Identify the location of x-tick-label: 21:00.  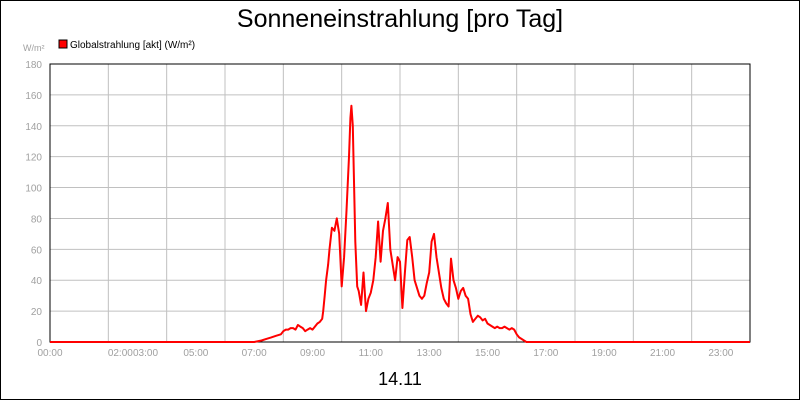
(662, 353).